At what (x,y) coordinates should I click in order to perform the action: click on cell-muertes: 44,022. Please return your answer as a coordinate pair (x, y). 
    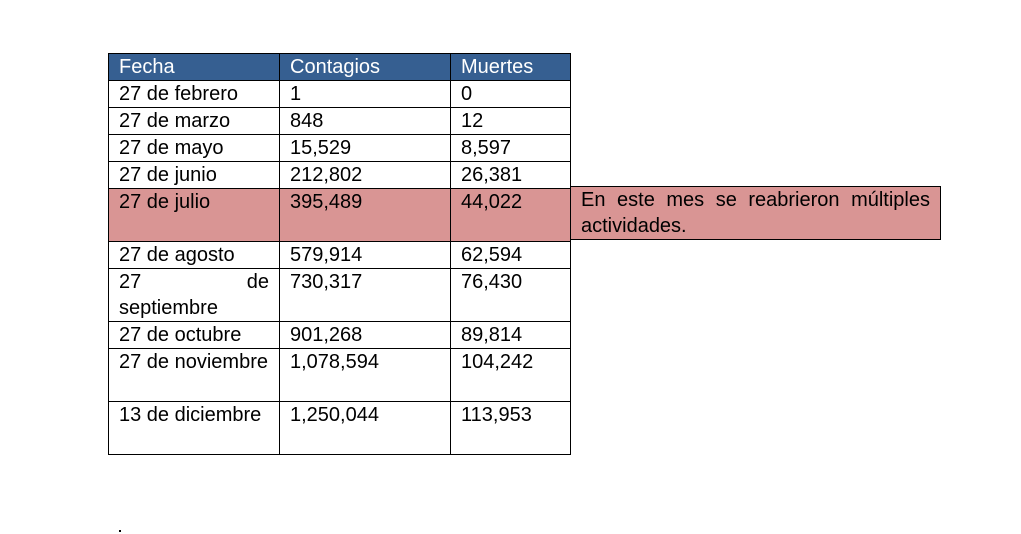
    Looking at the image, I should click on (510, 215).